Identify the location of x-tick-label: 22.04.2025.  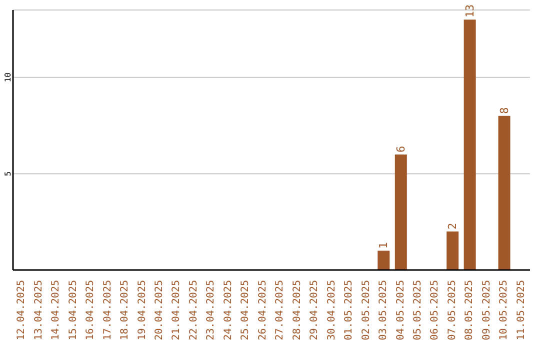
(194, 310).